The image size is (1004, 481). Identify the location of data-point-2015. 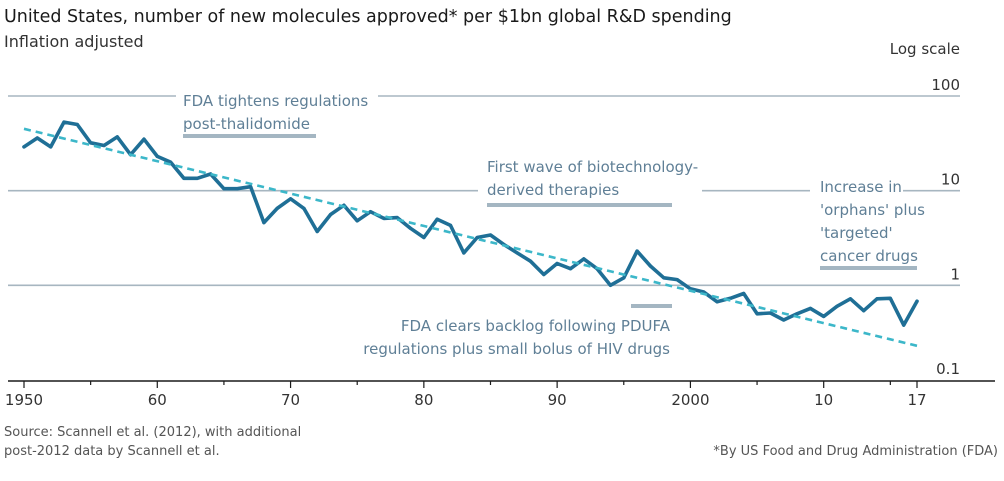
(890, 298).